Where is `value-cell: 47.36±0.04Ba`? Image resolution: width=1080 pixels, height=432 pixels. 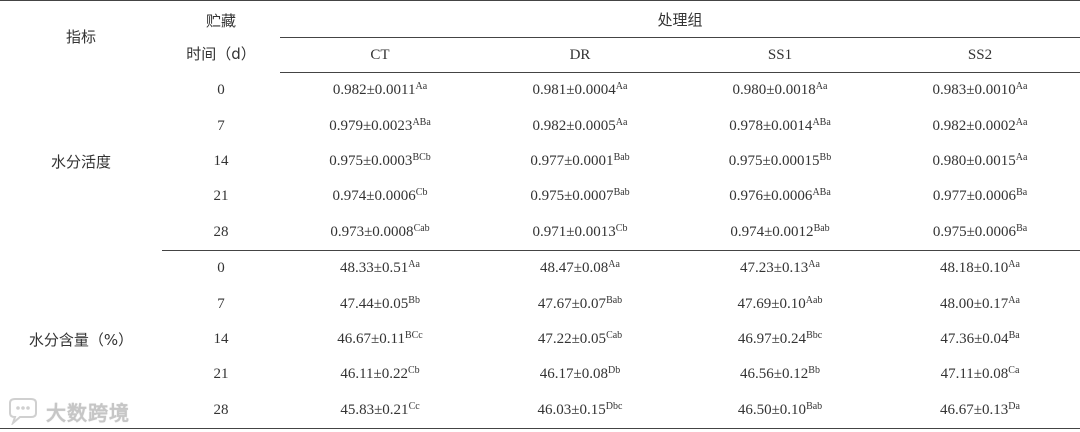 value-cell: 47.36±0.04Ba is located at coordinates (980, 339).